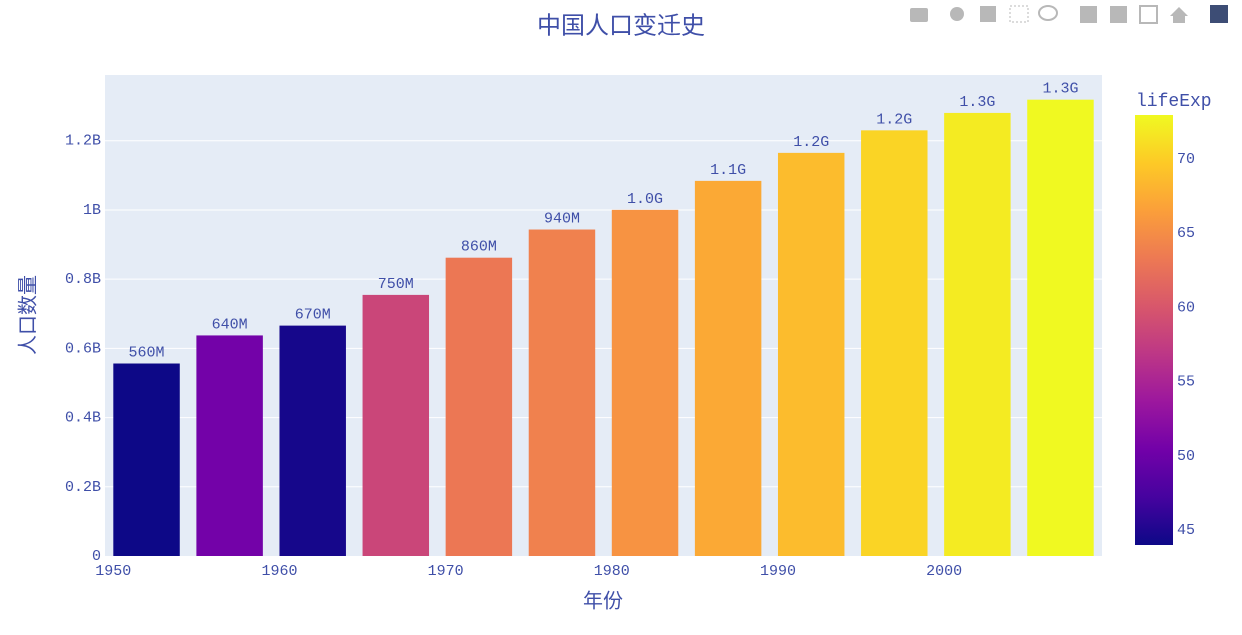 Image resolution: width=1242 pixels, height=635 pixels. What do you see at coordinates (113, 571) in the screenshot?
I see `x-tick-label: 1950` at bounding box center [113, 571].